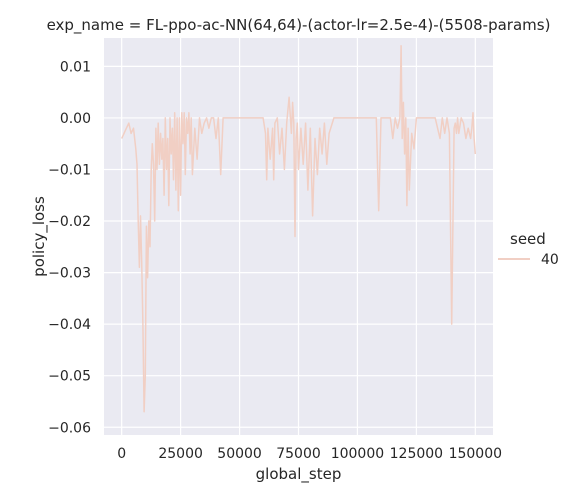 Image resolution: width=572 pixels, height=500 pixels. I want to click on legend-title: seed, so click(528, 239).